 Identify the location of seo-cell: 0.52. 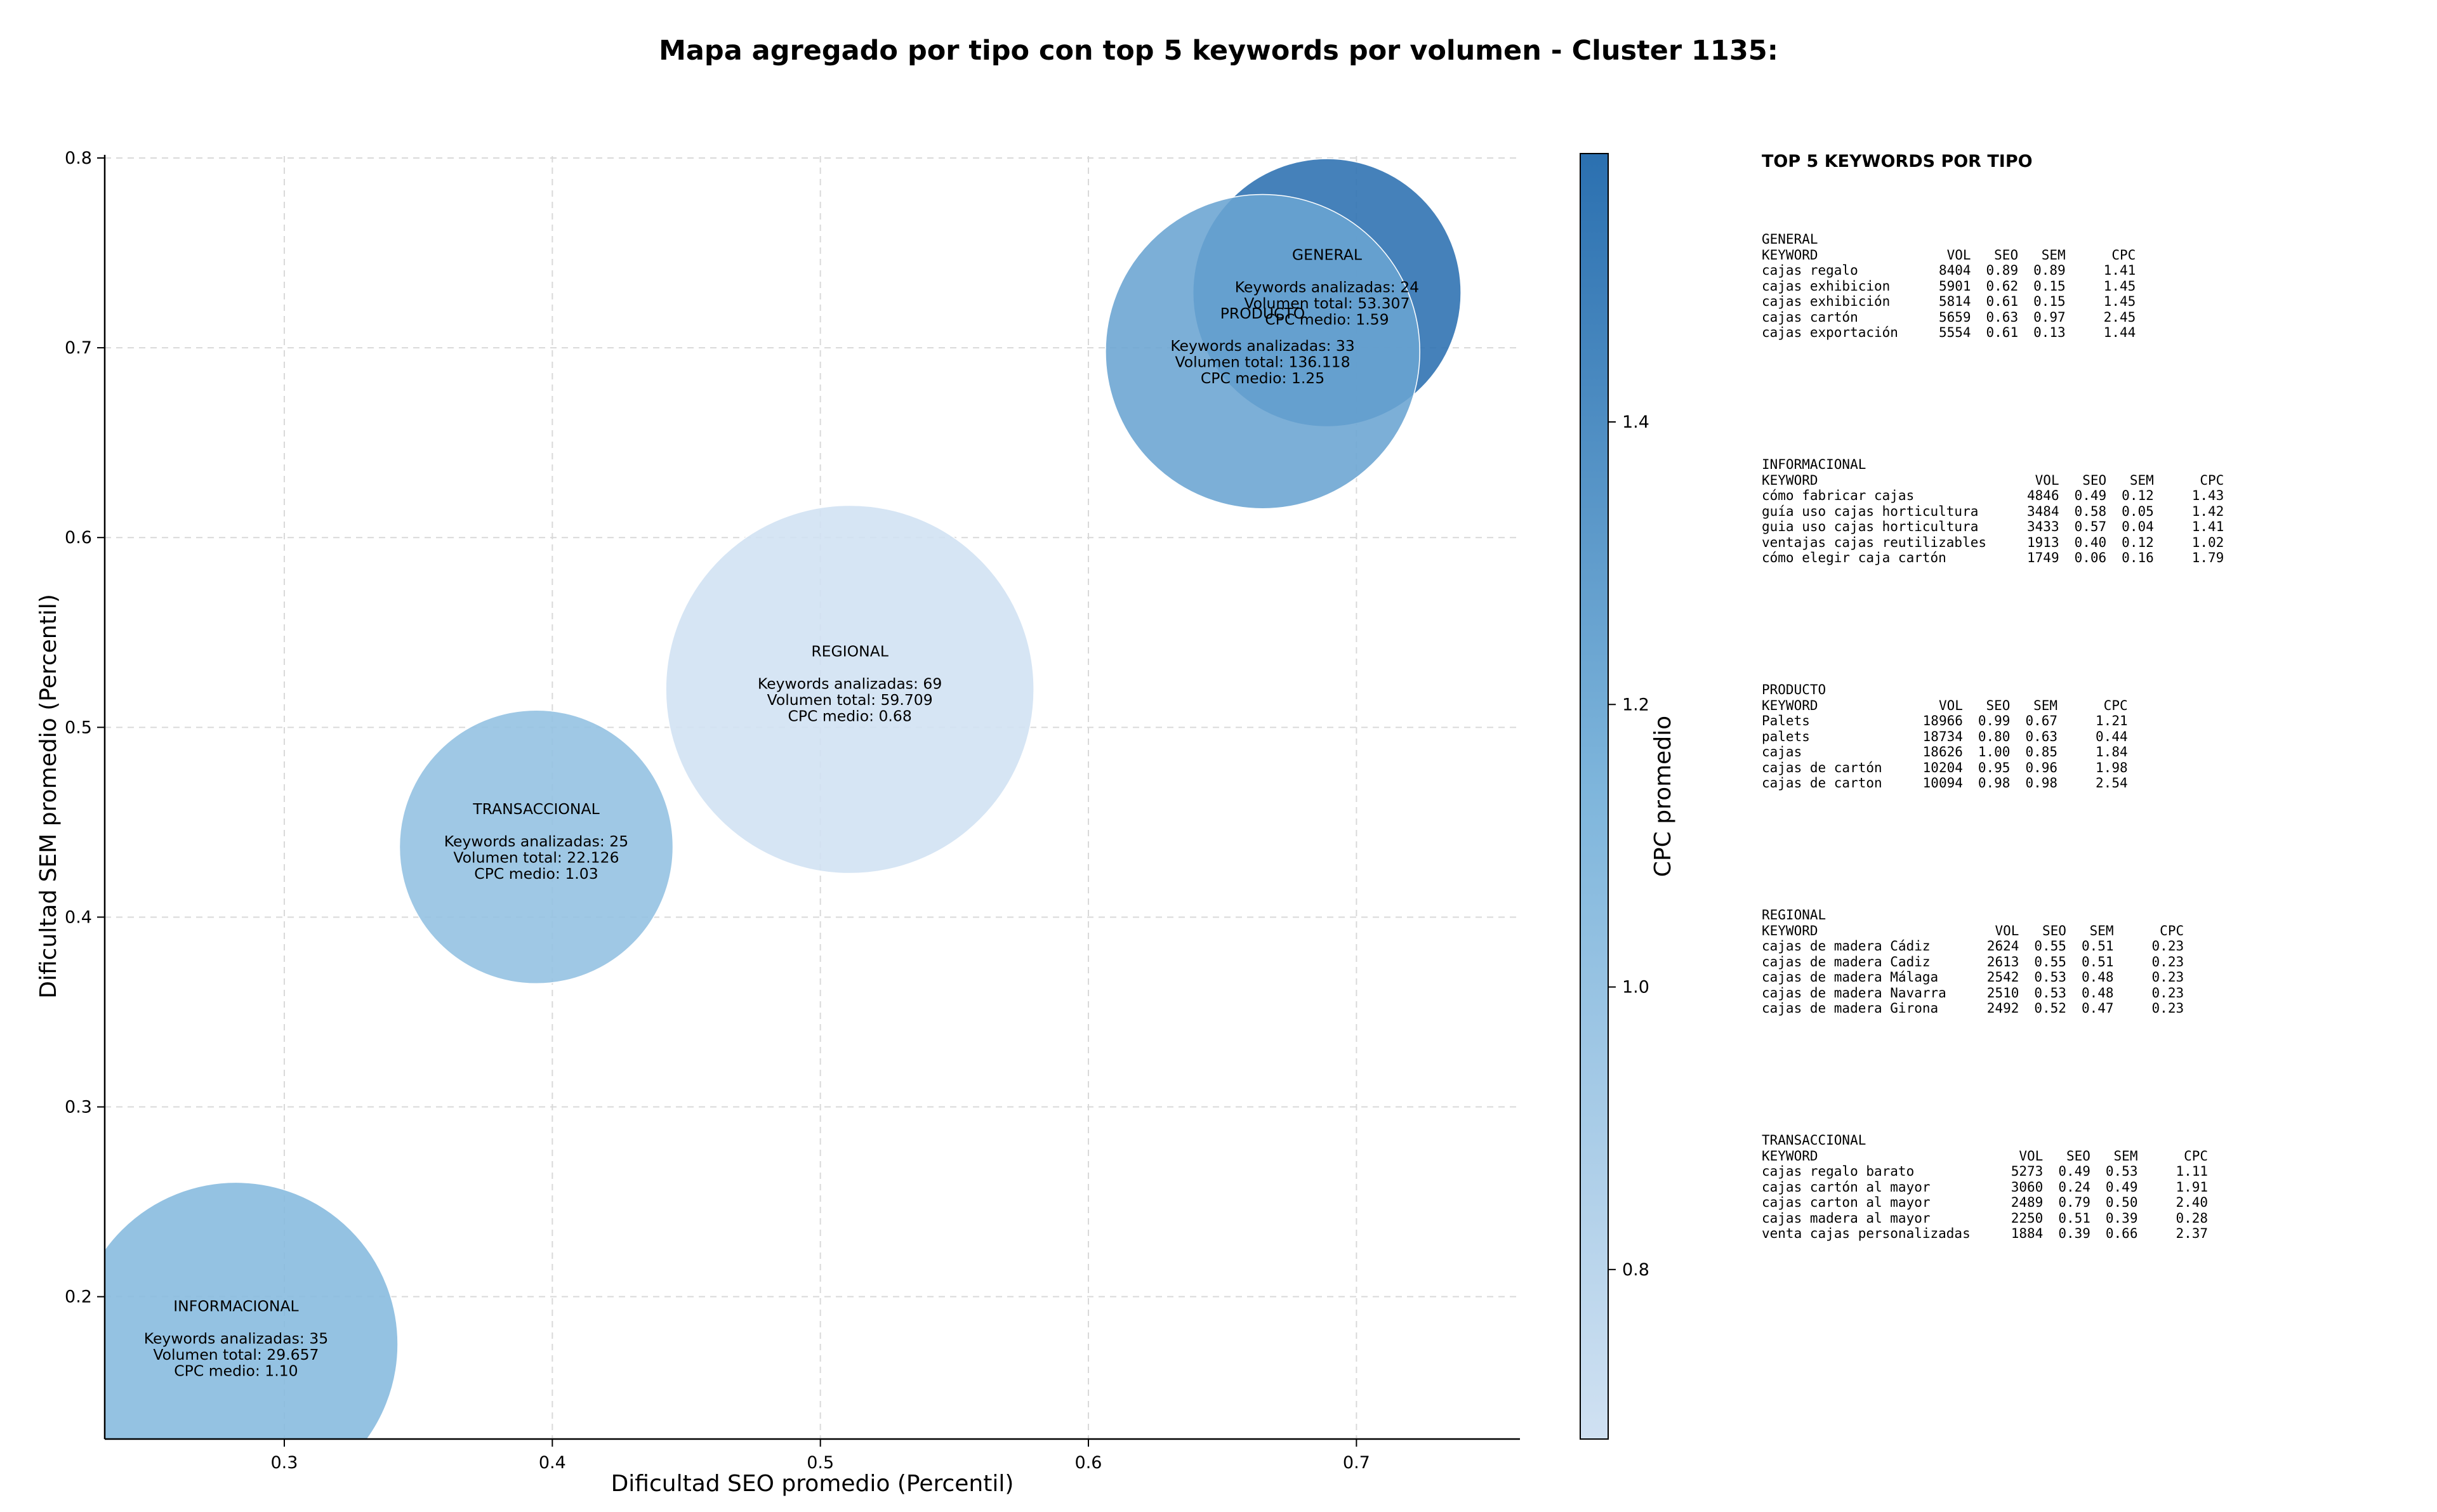
(2050, 1009).